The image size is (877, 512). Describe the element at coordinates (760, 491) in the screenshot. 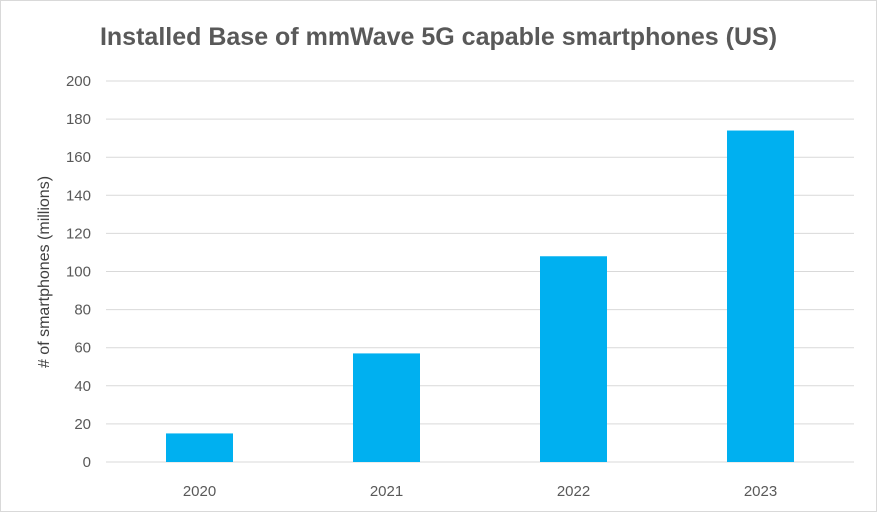

I see `x-tick-label: 2023` at that location.